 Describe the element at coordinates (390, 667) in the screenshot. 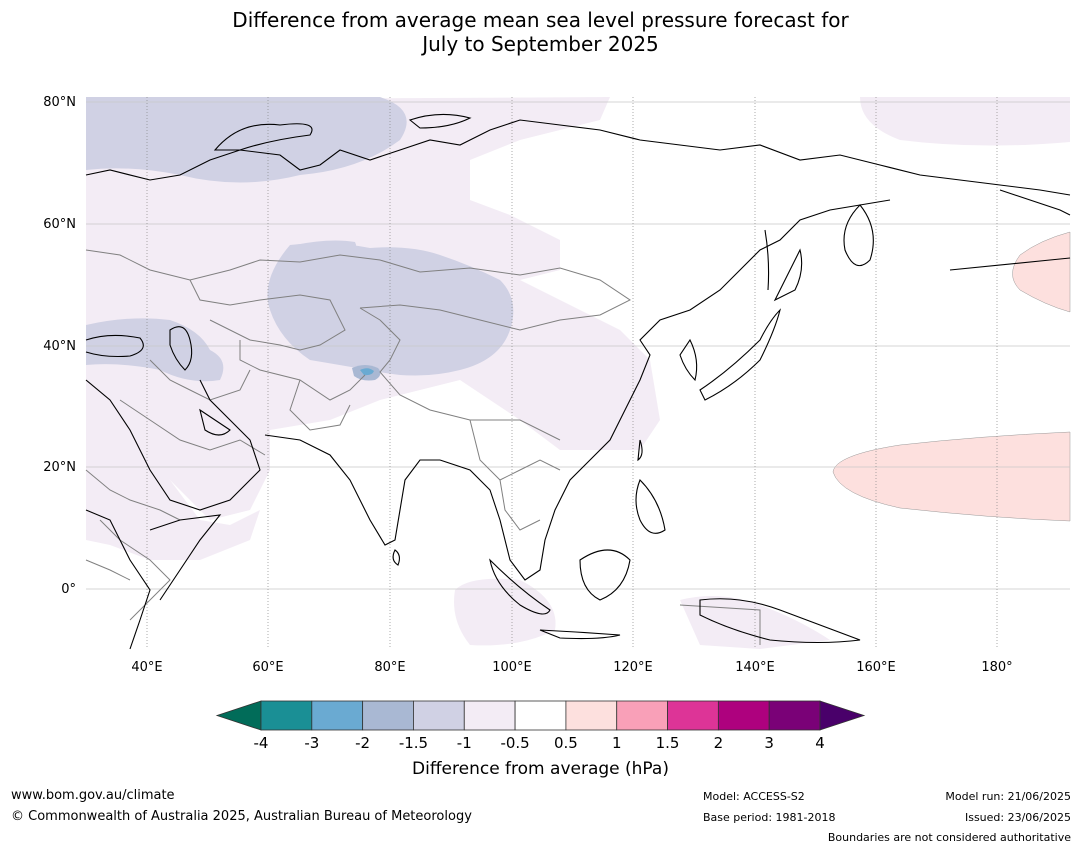

I see `lon-label-80e: 80°E` at that location.